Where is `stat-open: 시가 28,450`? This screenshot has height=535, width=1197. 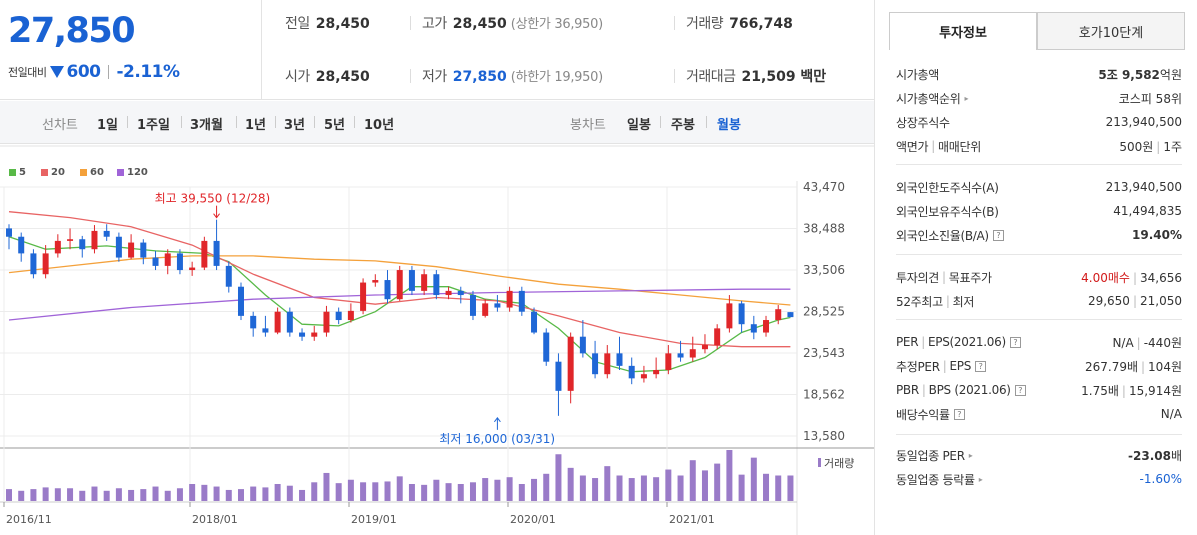 stat-open: 시가 28,450 is located at coordinates (327, 76).